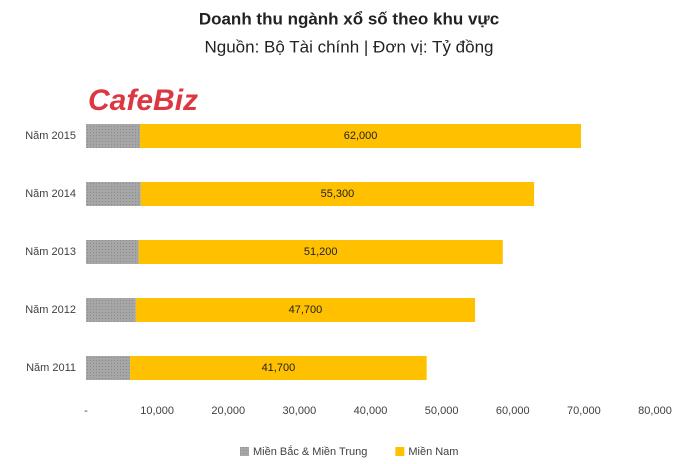  Describe the element at coordinates (157, 411) in the screenshot. I see `x-tick-label: 10,000` at that location.